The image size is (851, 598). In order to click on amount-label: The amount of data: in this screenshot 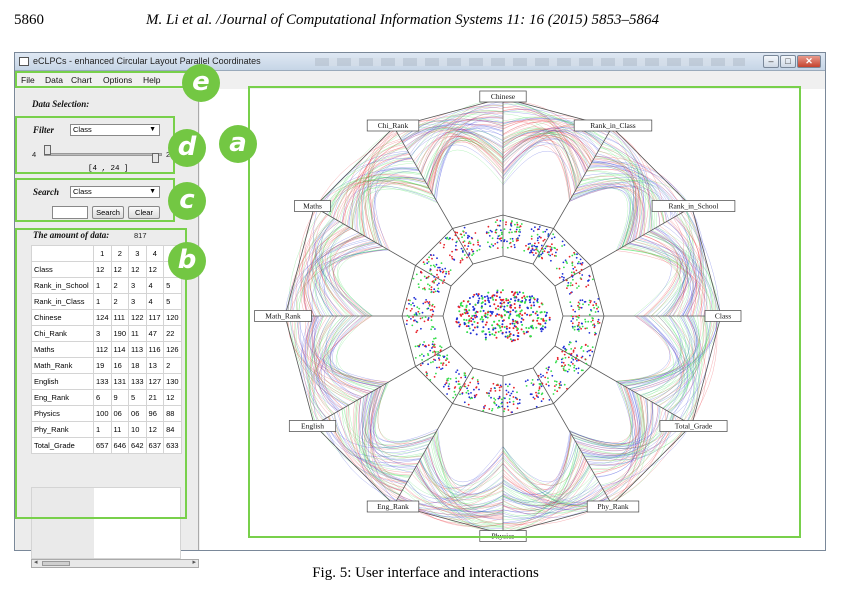, I will do `click(71, 235)`.